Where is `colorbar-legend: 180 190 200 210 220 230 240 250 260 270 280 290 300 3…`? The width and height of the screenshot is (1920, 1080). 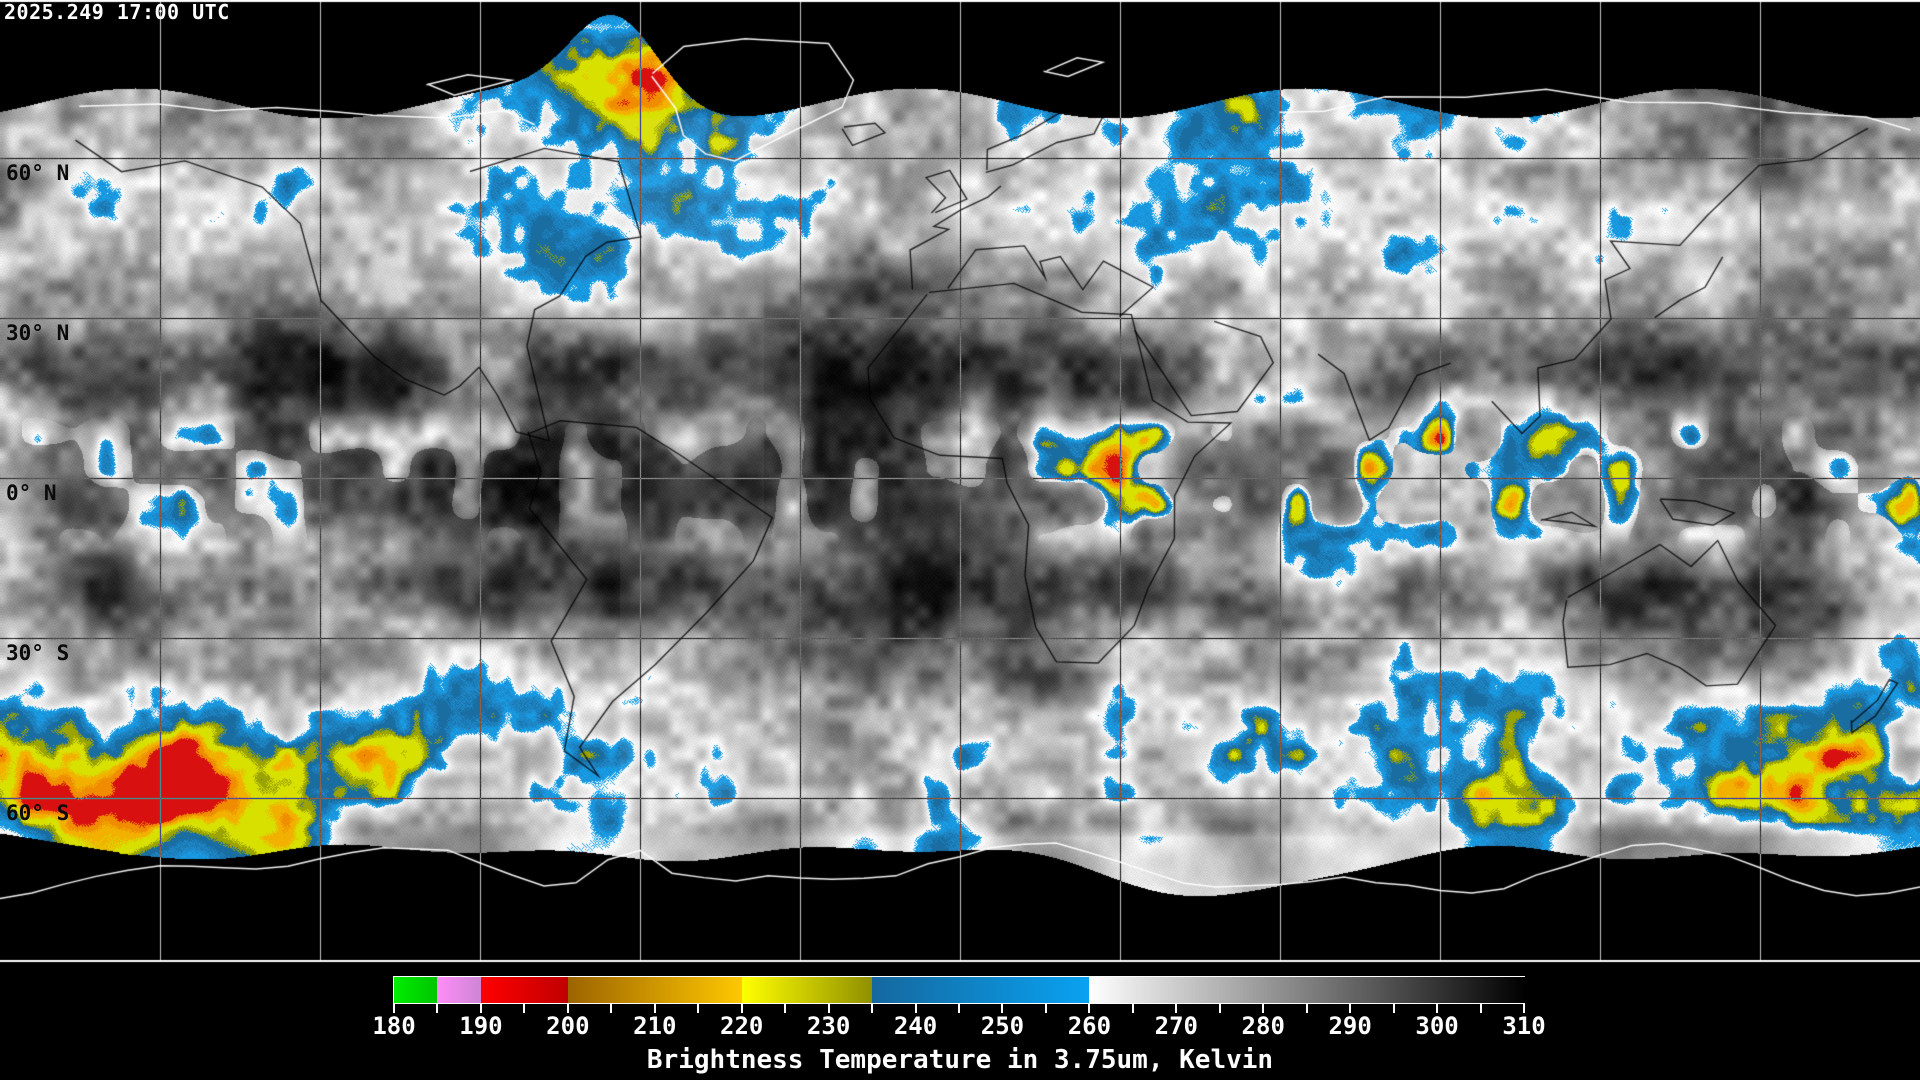 colorbar-legend: 180 190 200 210 220 230 240 250 260 270 280 290 300 3… is located at coordinates (960, 1021).